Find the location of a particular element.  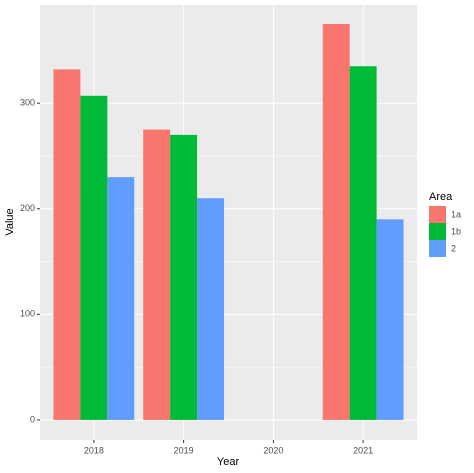

legend-label: 1a is located at coordinates (456, 214).